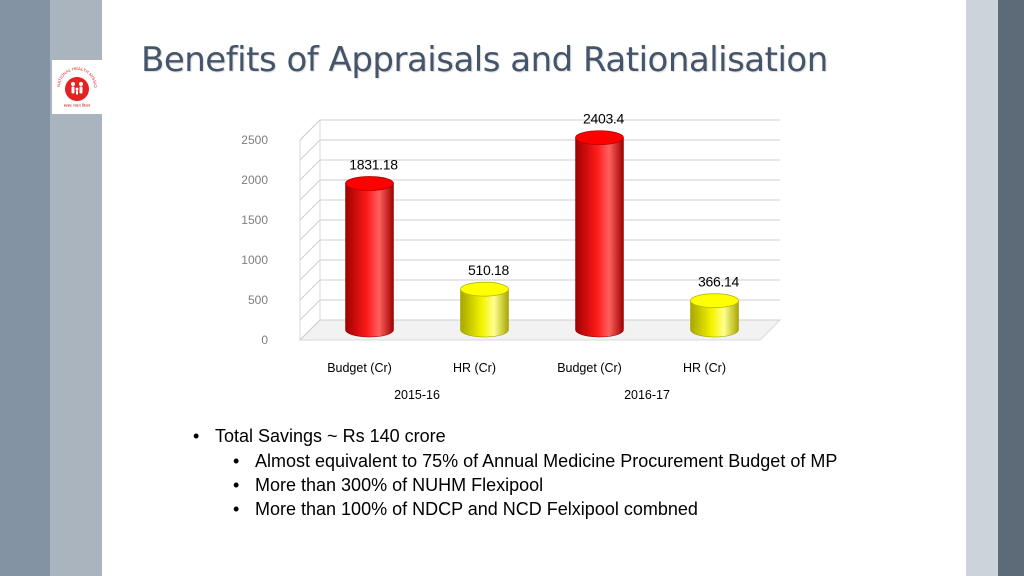 Image resolution: width=1024 pixels, height=576 pixels. Describe the element at coordinates (254, 180) in the screenshot. I see `y-tick-label: 2000` at that location.